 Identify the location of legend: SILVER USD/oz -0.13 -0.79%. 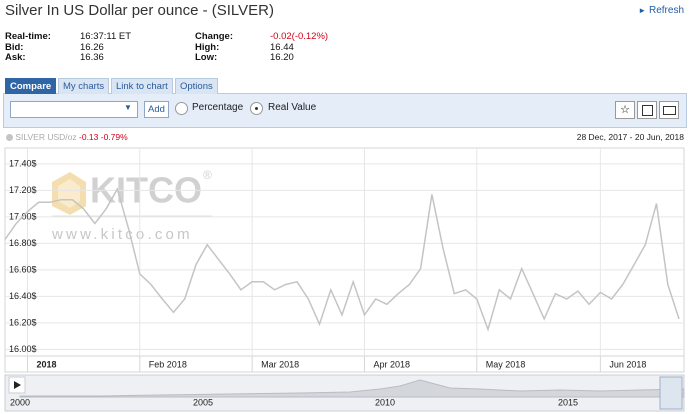
(67, 137).